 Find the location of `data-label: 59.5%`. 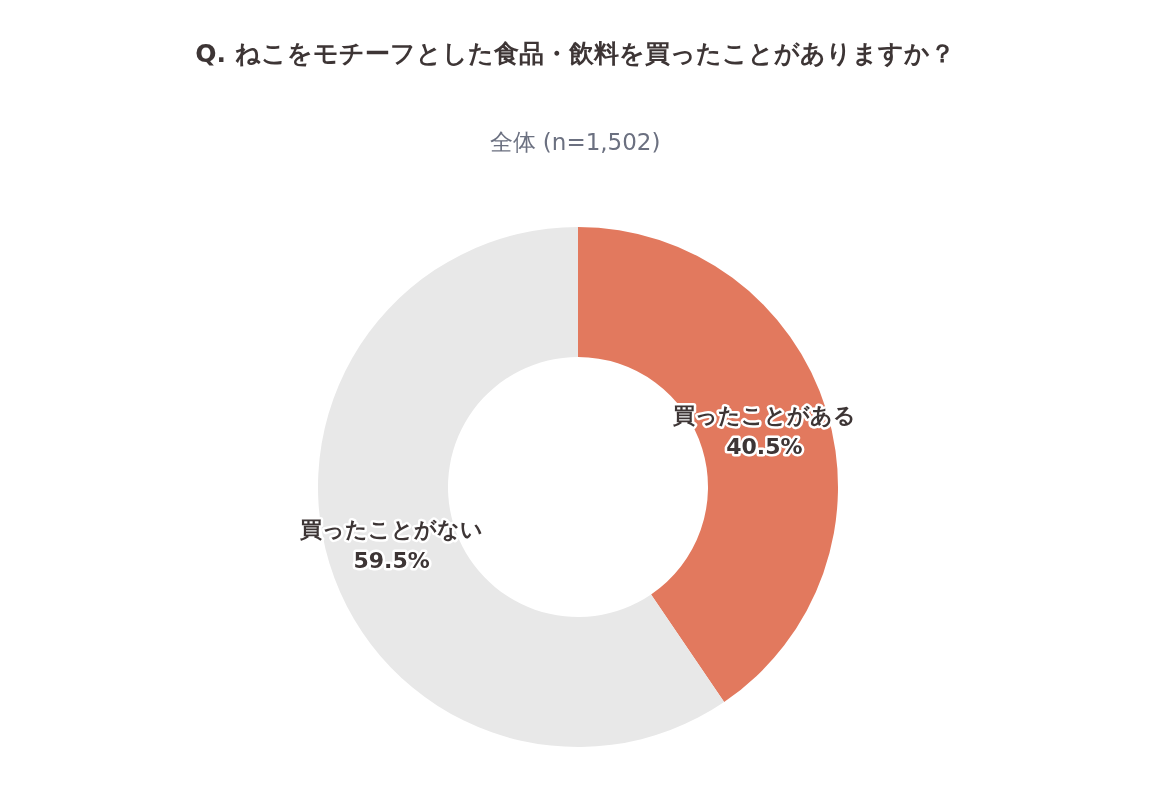

data-label: 59.5% is located at coordinates (391, 561).